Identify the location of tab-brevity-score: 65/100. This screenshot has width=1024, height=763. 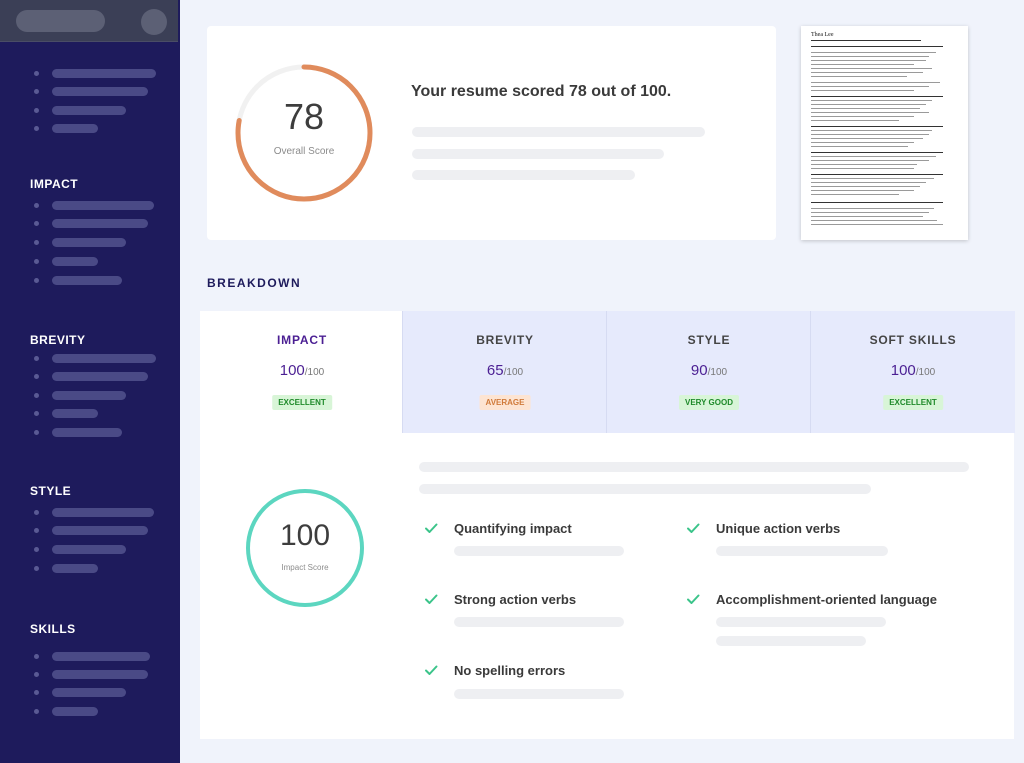
(505, 370).